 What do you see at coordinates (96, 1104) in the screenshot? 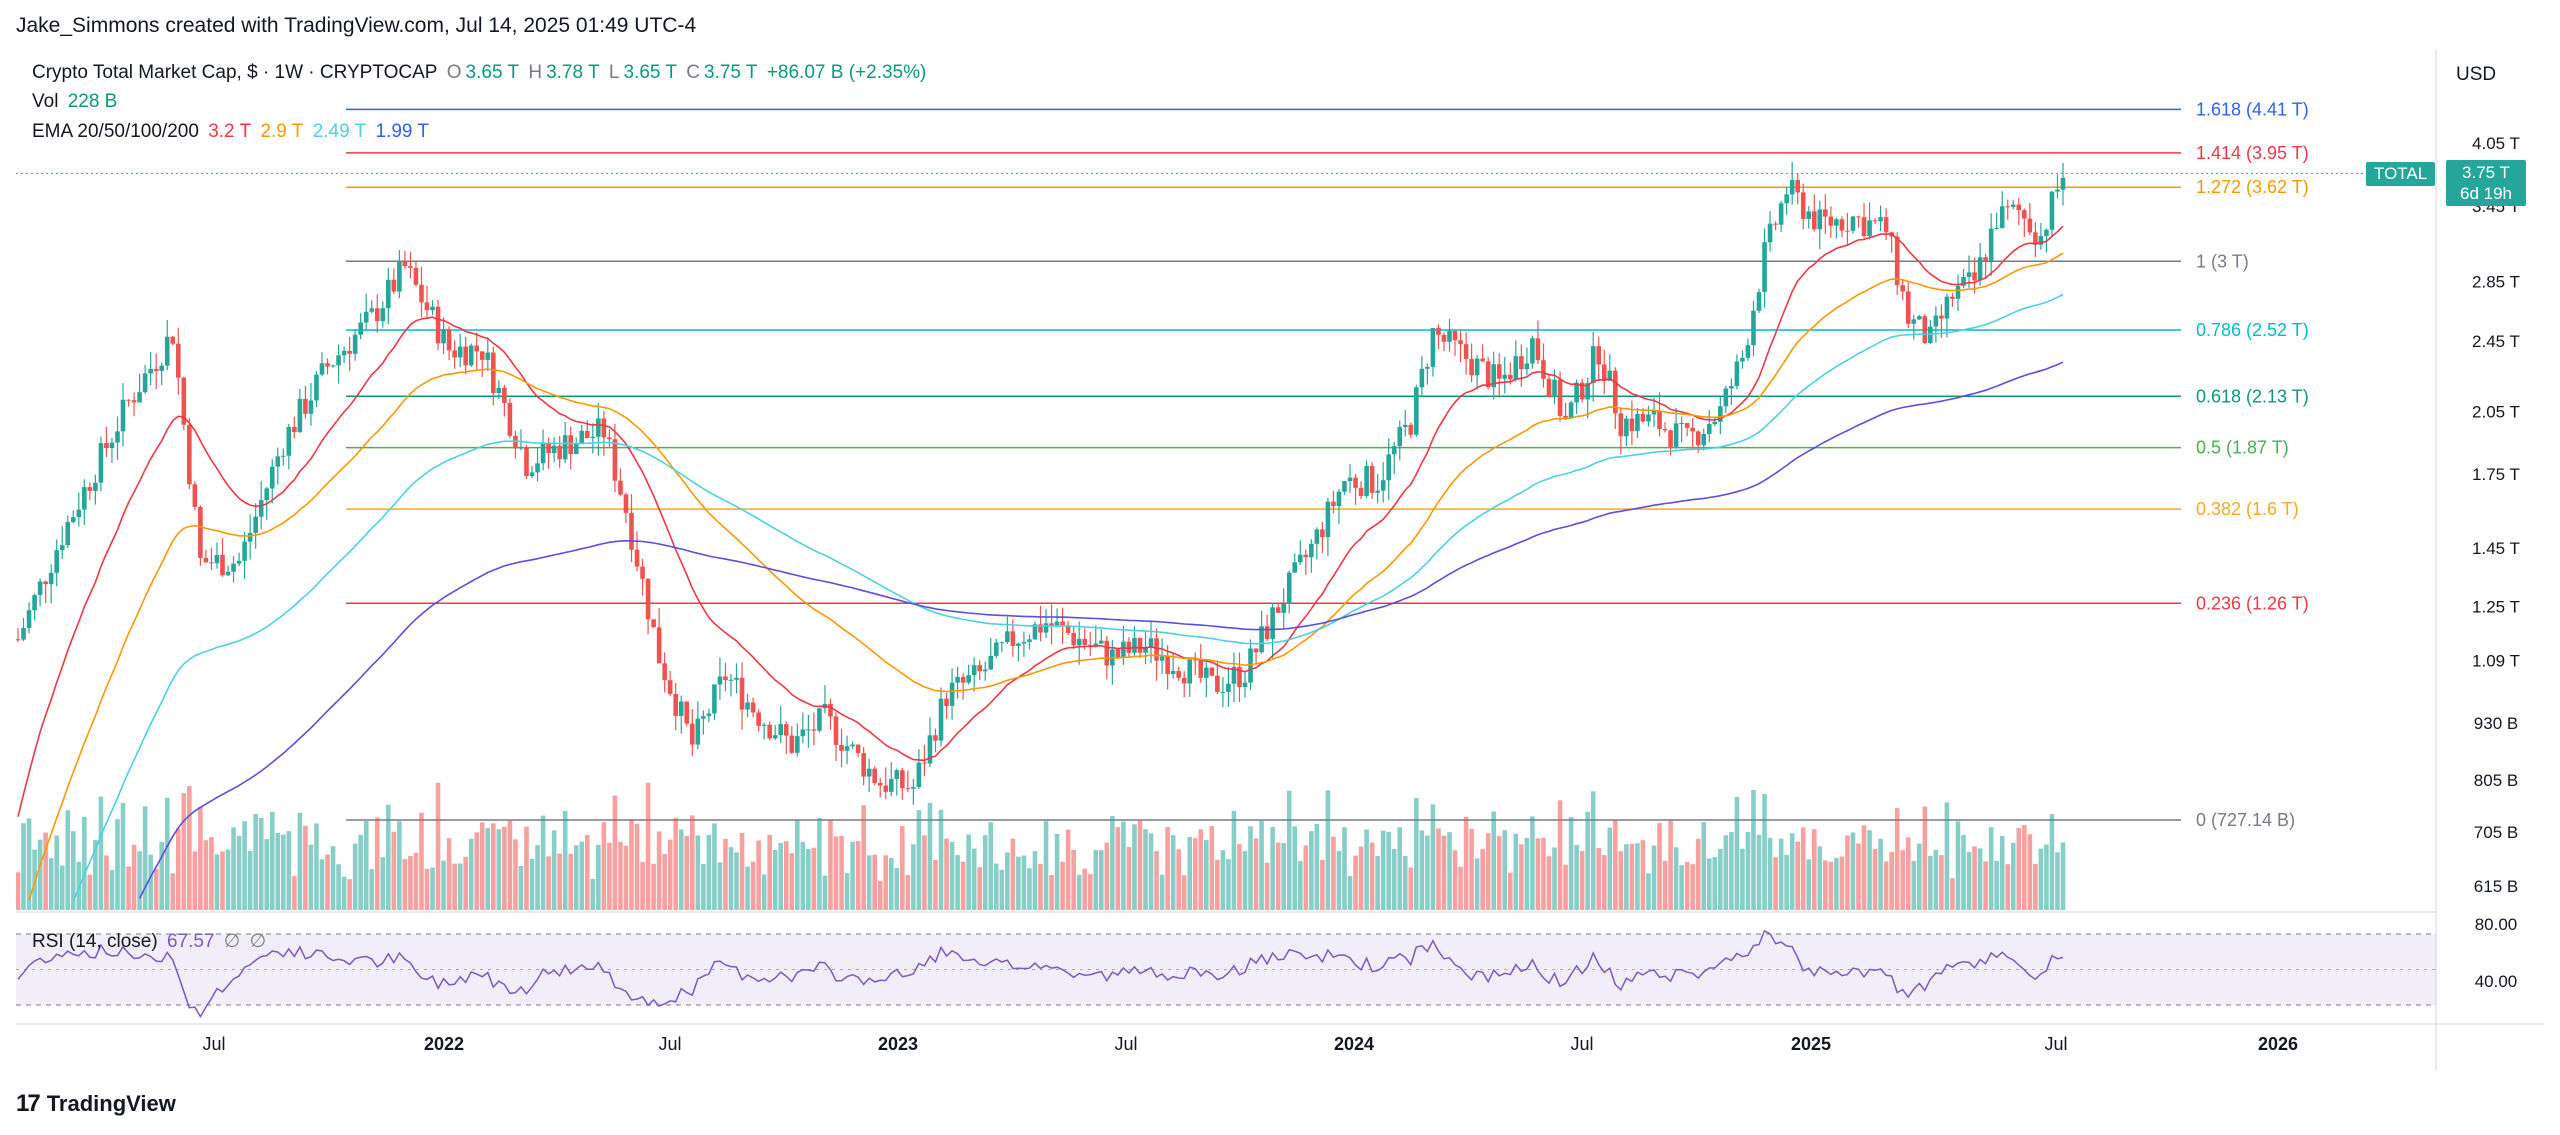
I see `tradingview-logo: 17 TradingView` at bounding box center [96, 1104].